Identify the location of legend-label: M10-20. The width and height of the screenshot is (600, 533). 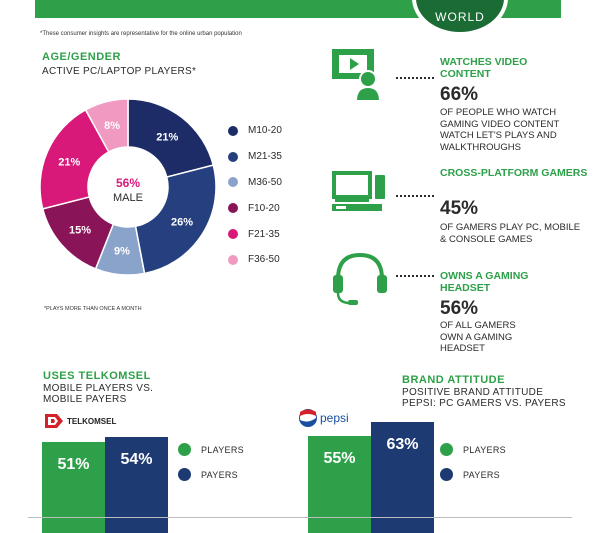
(265, 131).